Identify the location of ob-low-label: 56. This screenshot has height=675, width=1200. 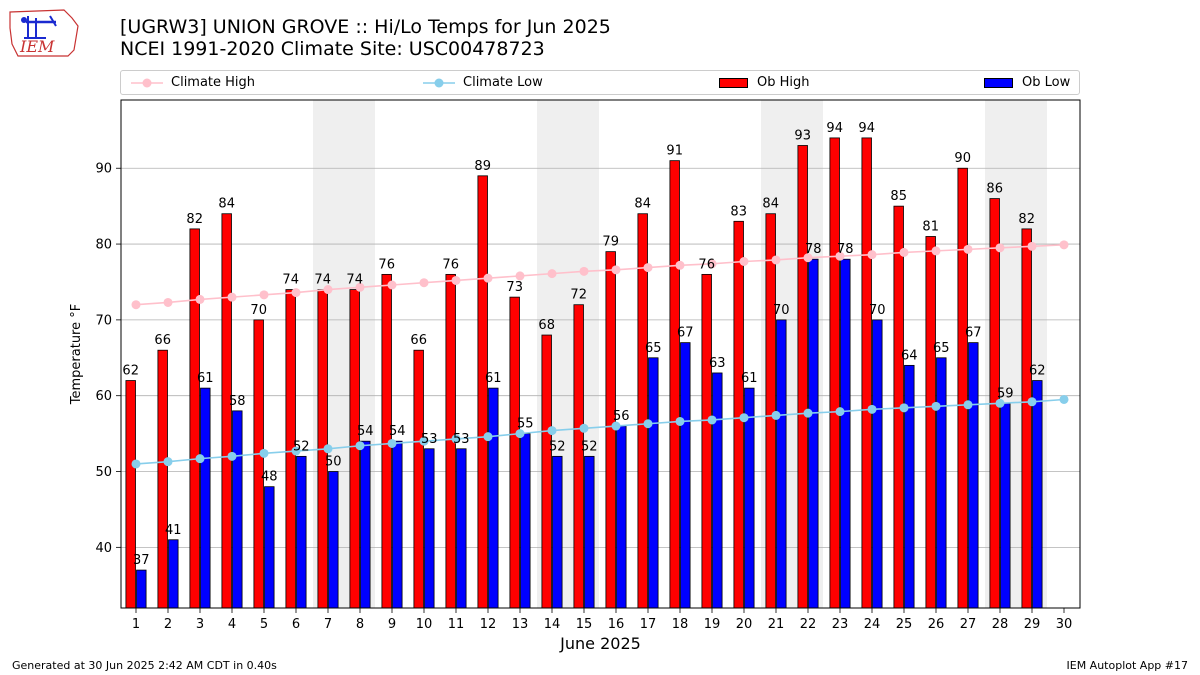
(621, 416).